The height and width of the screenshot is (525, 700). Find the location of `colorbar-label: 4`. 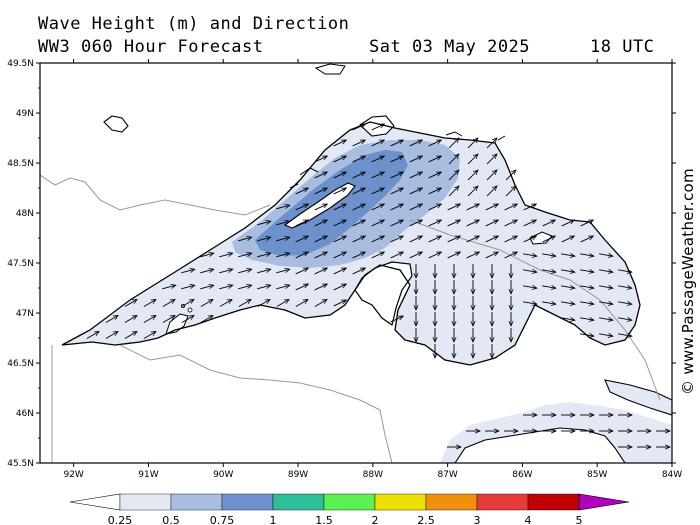

colorbar-label: 4 is located at coordinates (528, 519).